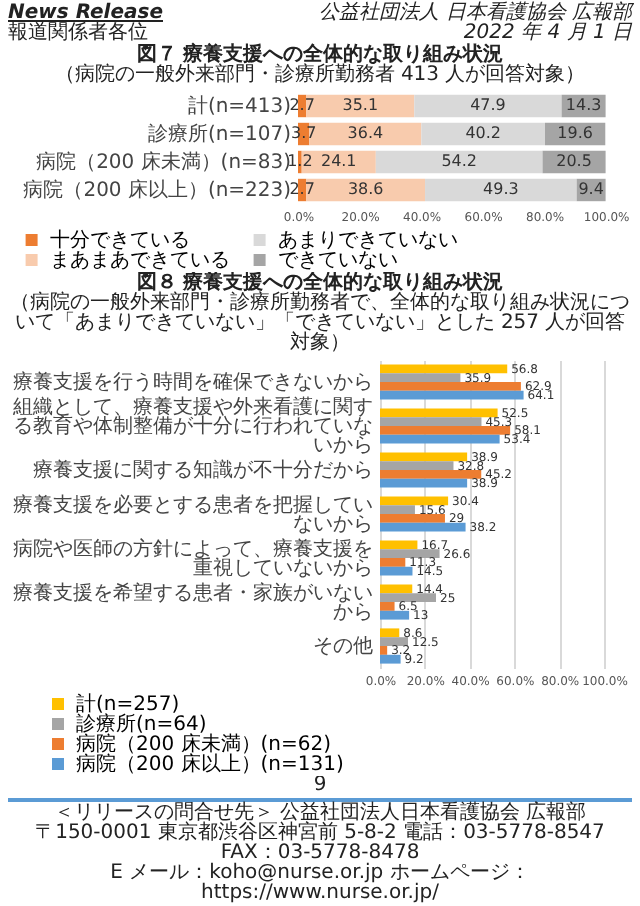  I want to click on legend-label: 診療所(n=64), so click(141, 724).